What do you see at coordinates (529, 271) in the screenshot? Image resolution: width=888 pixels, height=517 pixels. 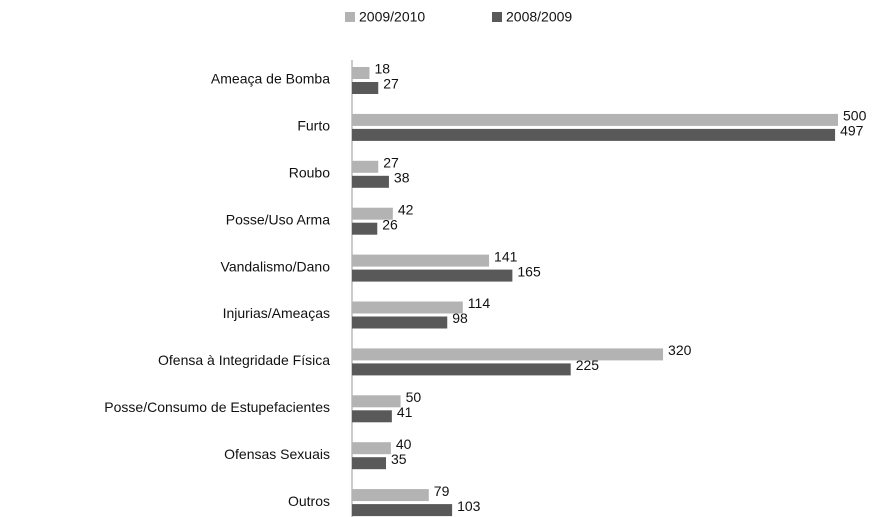 I see `value-label: 165` at bounding box center [529, 271].